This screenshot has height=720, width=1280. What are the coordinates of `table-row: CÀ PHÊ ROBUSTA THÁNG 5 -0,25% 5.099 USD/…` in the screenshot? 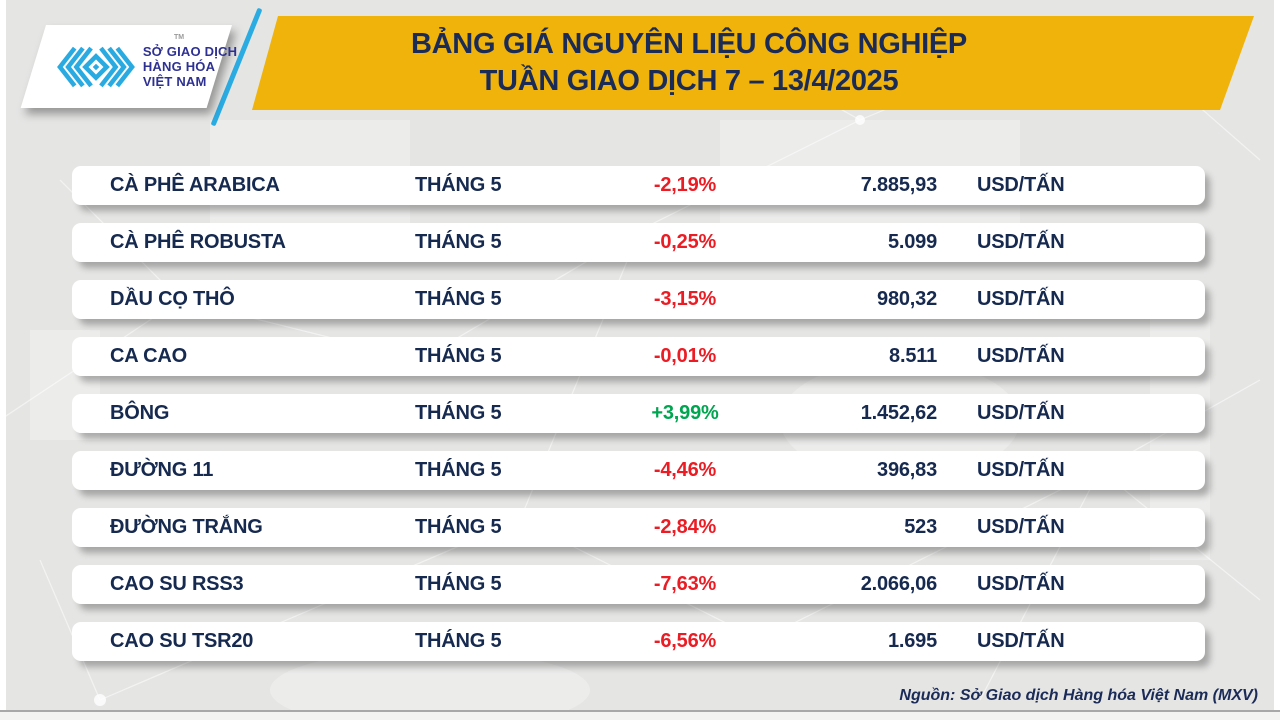 It's located at (638, 242).